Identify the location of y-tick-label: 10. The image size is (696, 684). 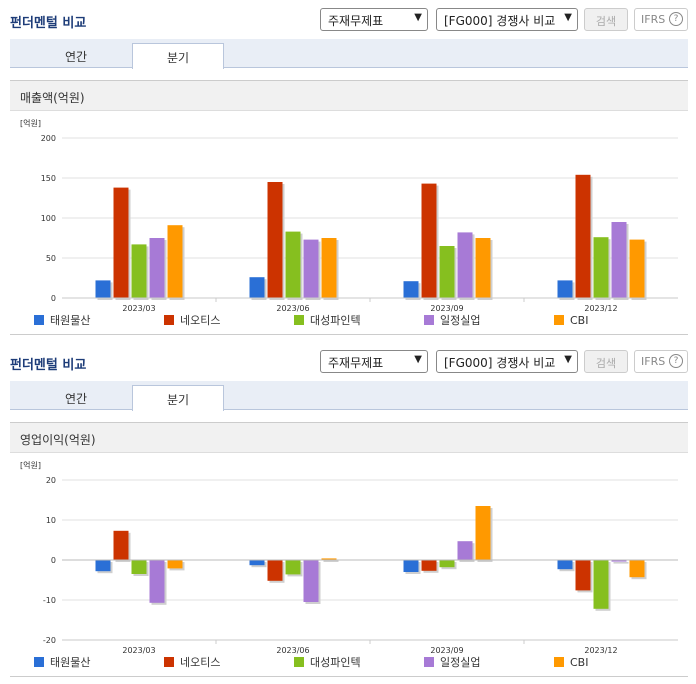
(51, 520).